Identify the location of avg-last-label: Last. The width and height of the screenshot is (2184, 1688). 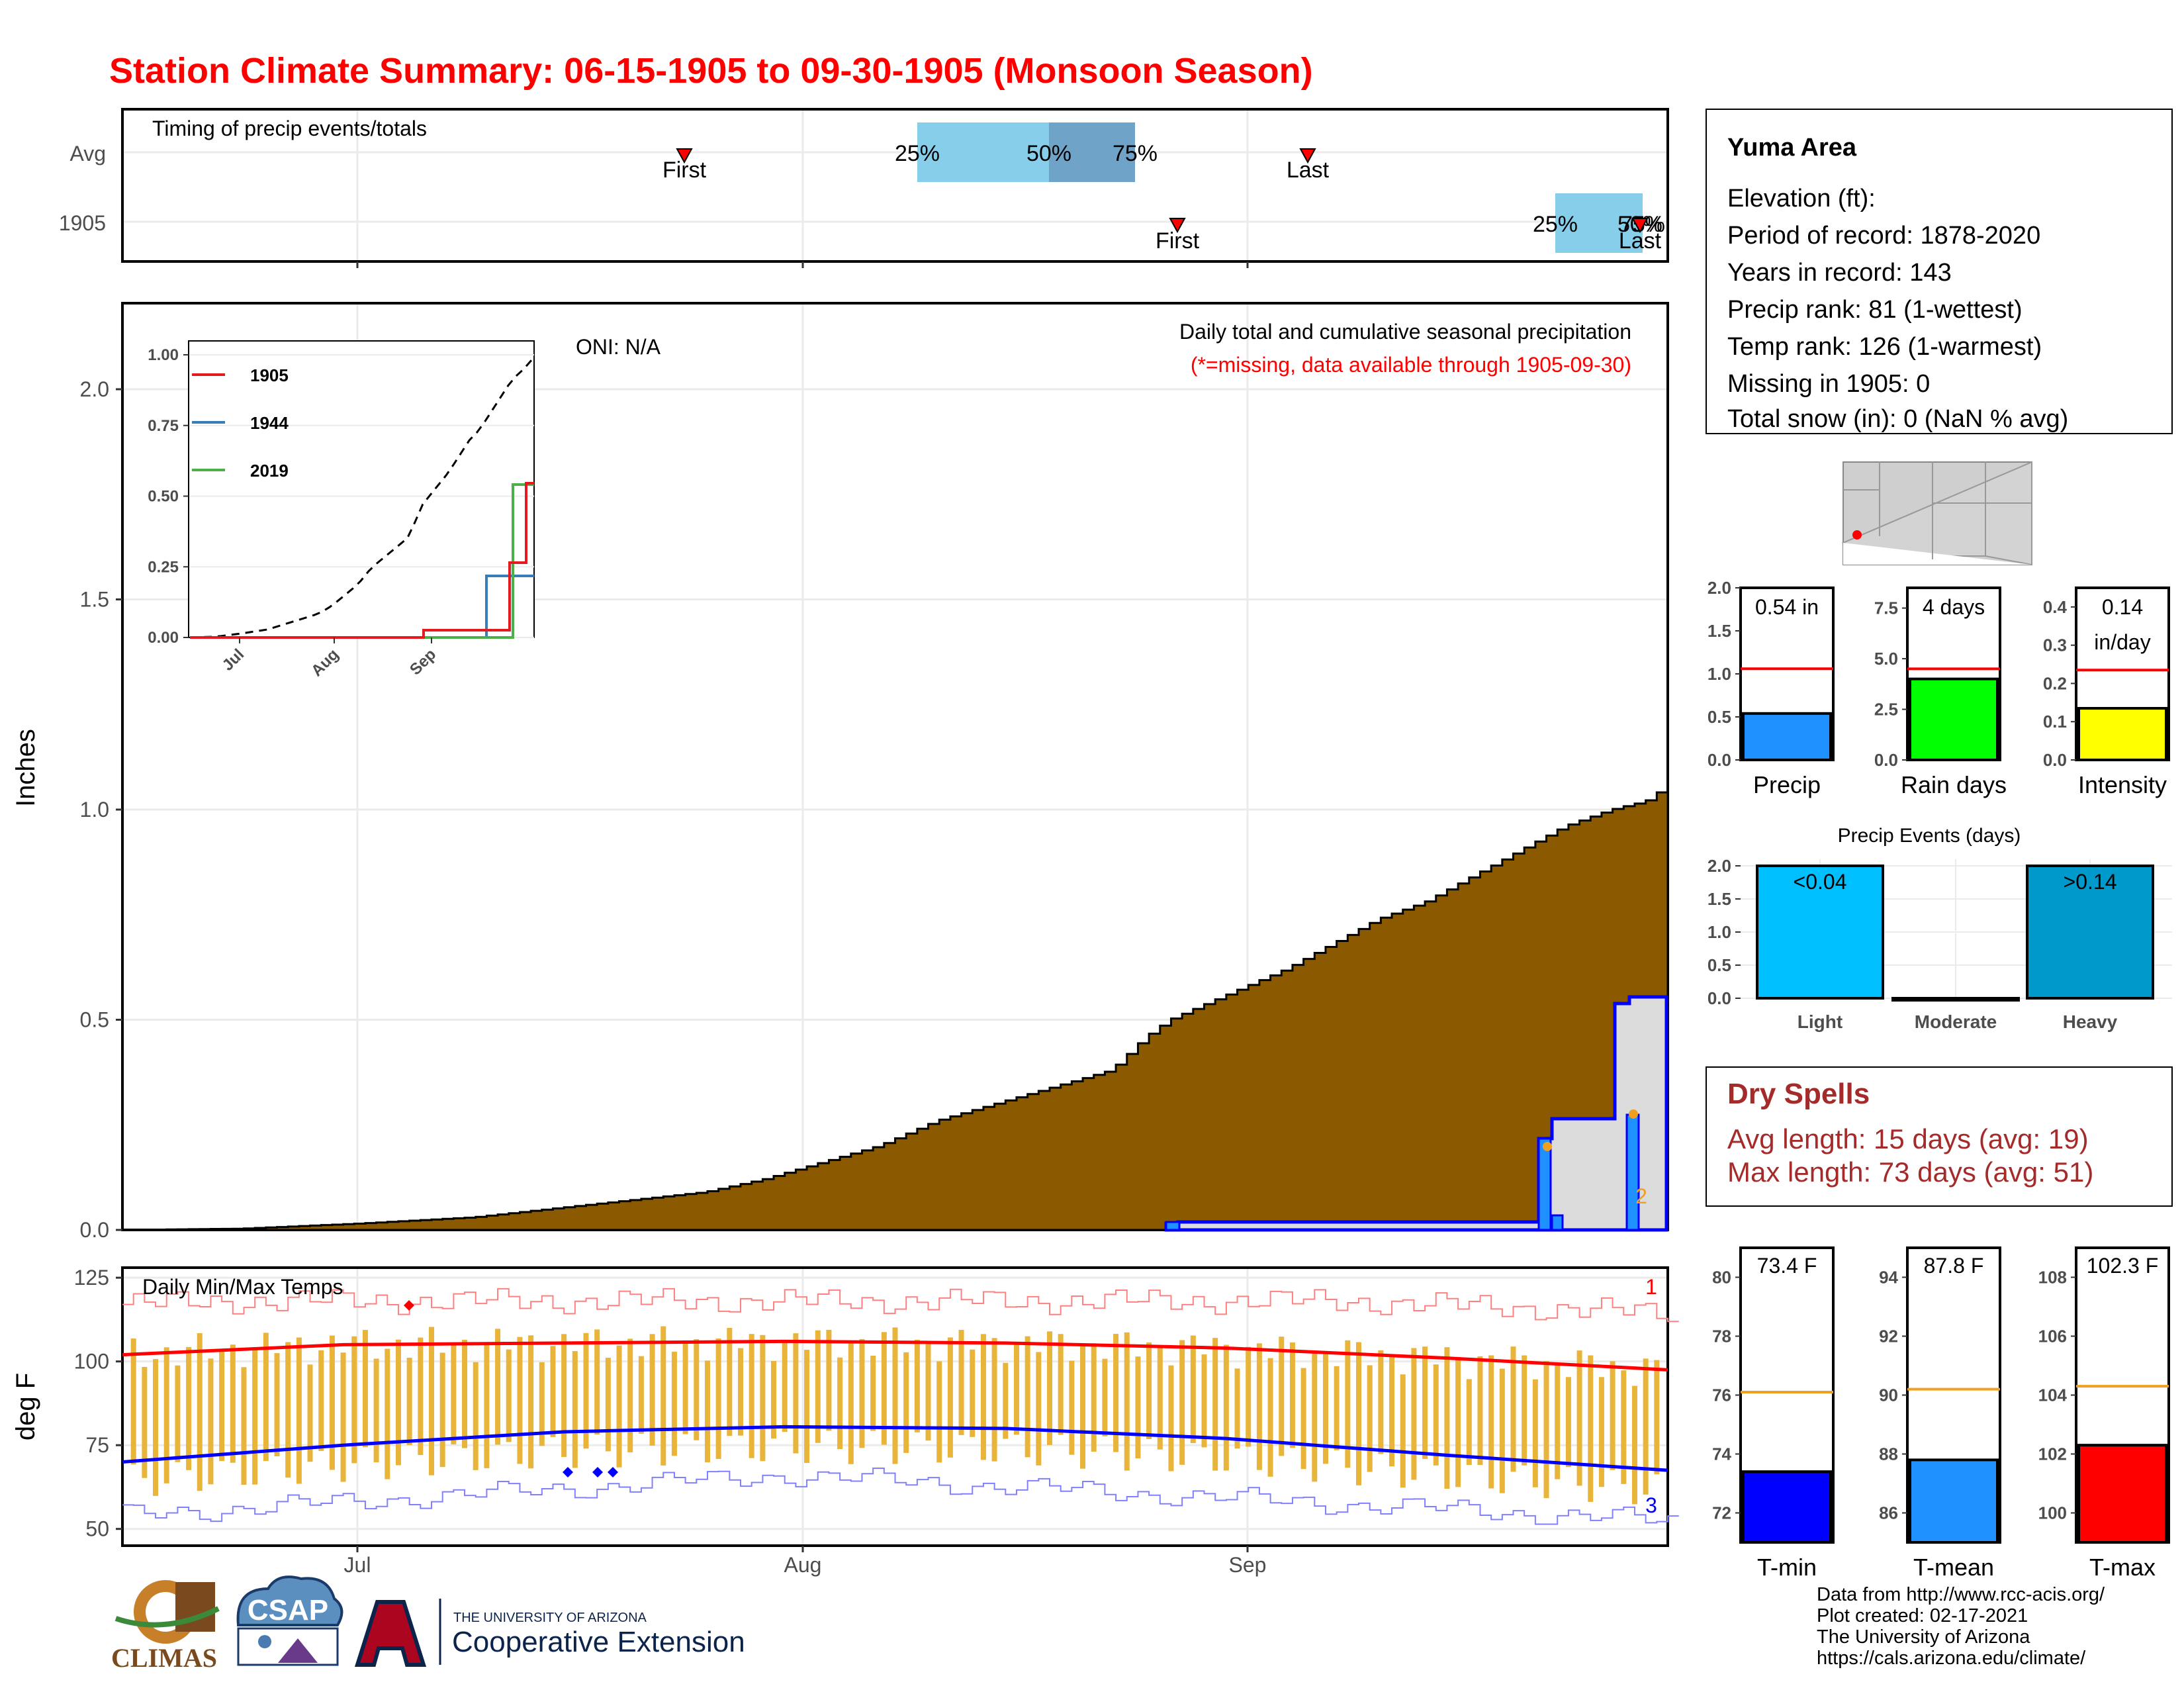
(1308, 170).